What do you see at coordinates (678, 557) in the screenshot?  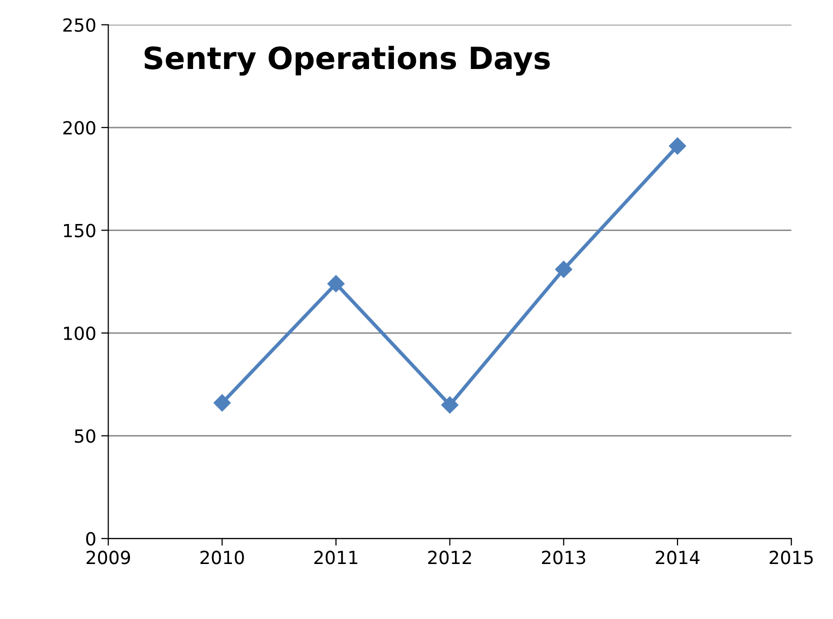 I see `x-tick-label: 2014` at bounding box center [678, 557].